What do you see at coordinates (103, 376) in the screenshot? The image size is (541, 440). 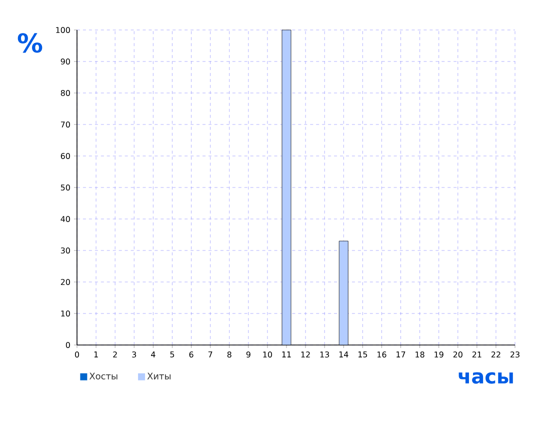 I see `legend-label: Хосты` at bounding box center [103, 376].